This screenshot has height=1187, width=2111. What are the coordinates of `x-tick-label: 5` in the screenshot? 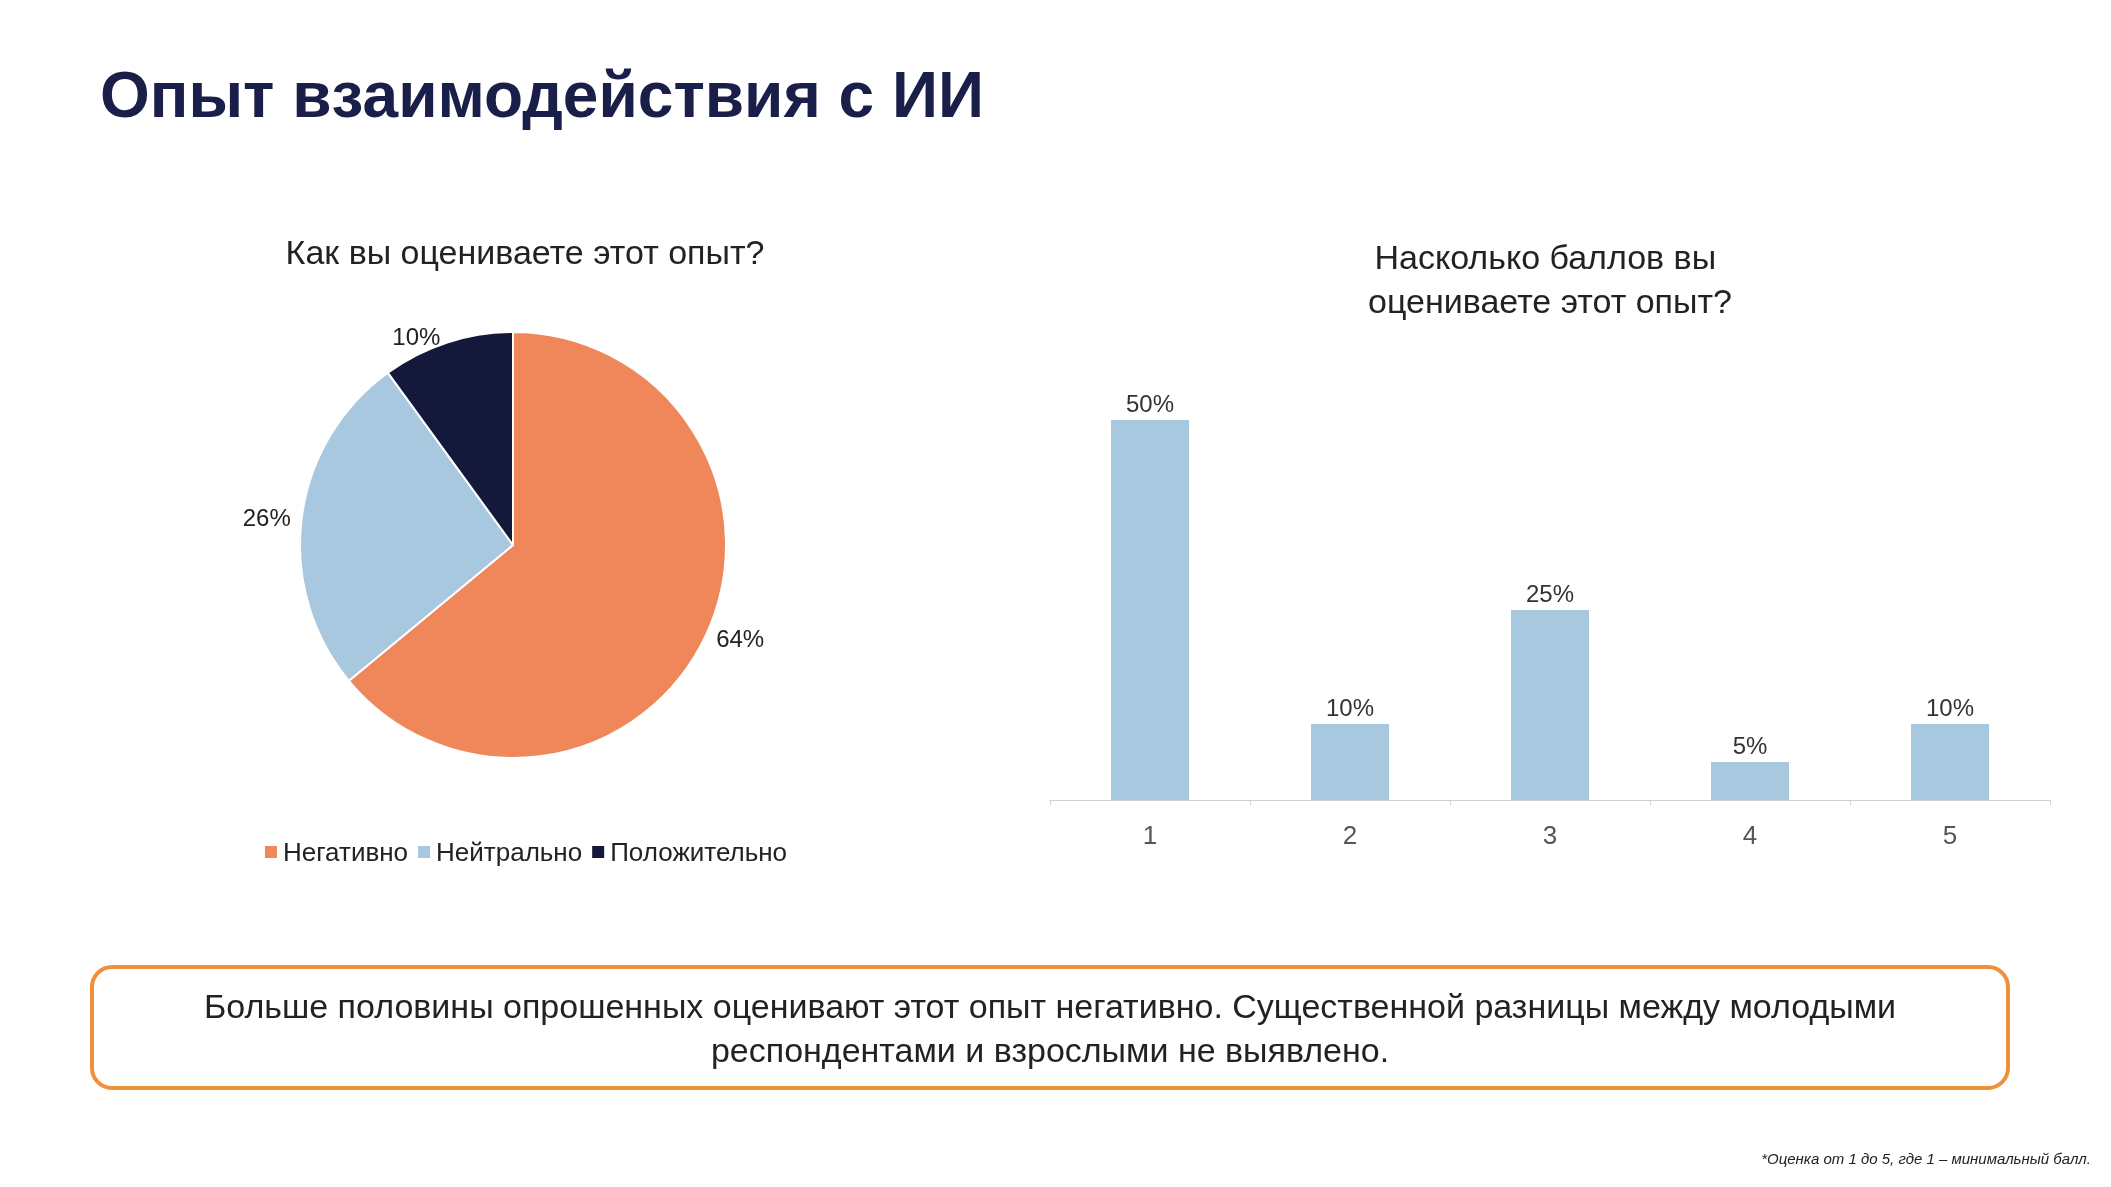 It's located at (1950, 835).